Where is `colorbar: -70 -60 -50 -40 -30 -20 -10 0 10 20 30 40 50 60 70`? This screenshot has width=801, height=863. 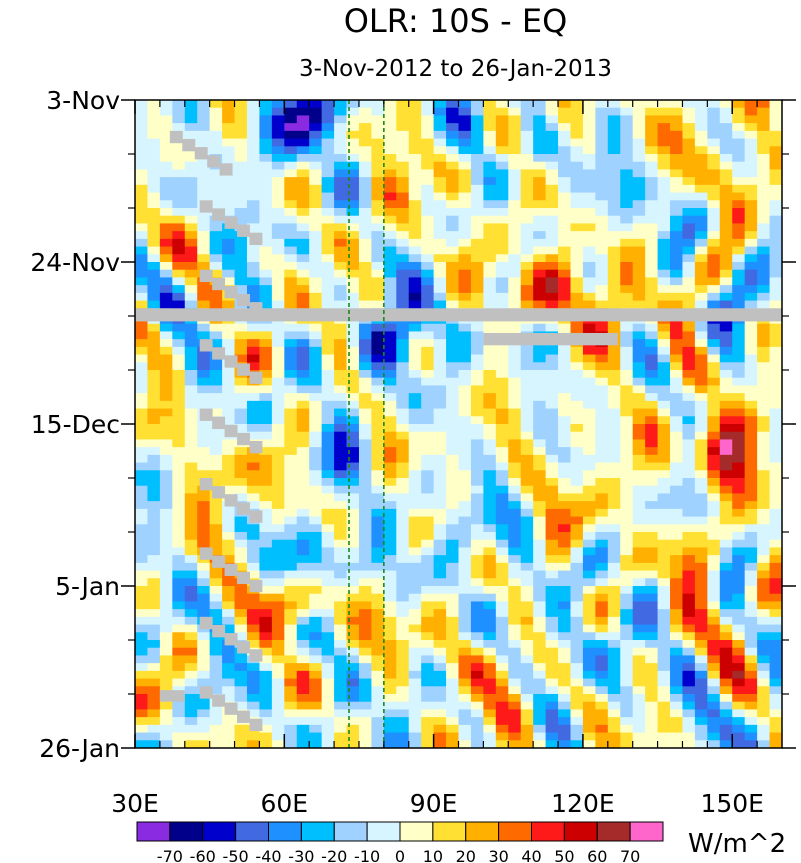 colorbar: -70 -60 -50 -40 -30 -20 -10 0 10 20 30 40 50 60 70 is located at coordinates (400, 842).